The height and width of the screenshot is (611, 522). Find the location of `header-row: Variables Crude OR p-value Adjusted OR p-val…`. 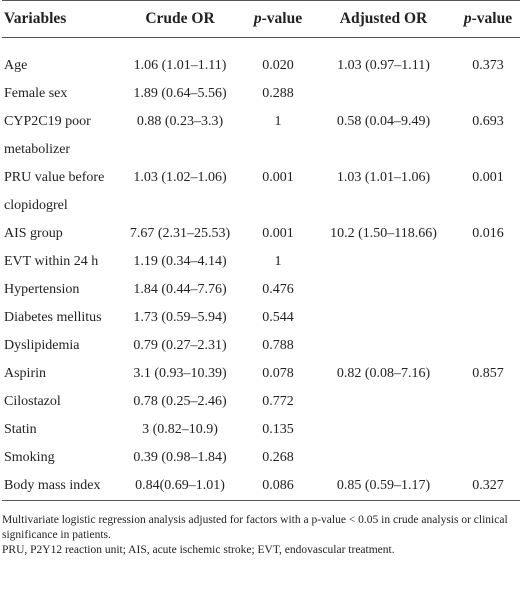

header-row: Variables Crude OR p-value Adjusted OR p-val… is located at coordinates (261, 19).